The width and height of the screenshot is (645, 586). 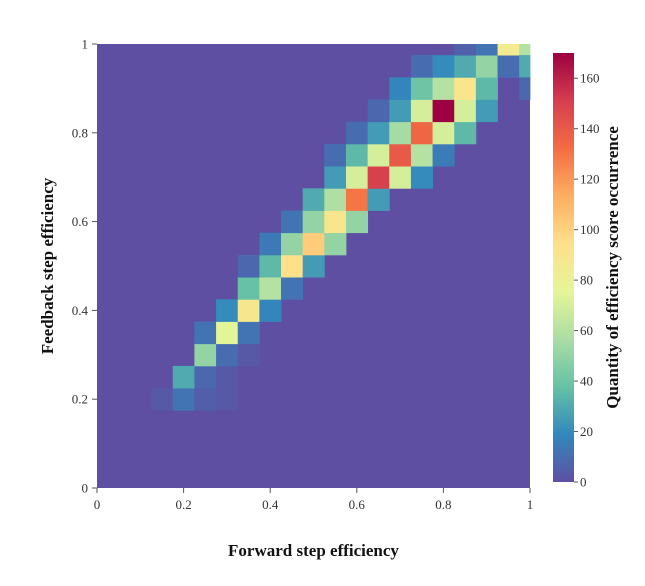 What do you see at coordinates (80, 399) in the screenshot?
I see `y-tick-label: 0.2` at bounding box center [80, 399].